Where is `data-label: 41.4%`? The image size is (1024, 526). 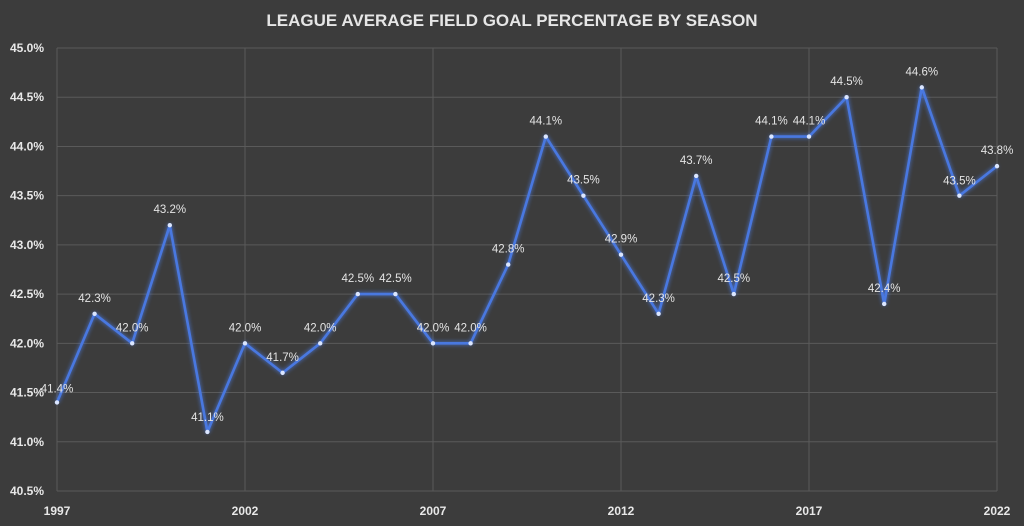
data-label: 41.4% is located at coordinates (57, 389).